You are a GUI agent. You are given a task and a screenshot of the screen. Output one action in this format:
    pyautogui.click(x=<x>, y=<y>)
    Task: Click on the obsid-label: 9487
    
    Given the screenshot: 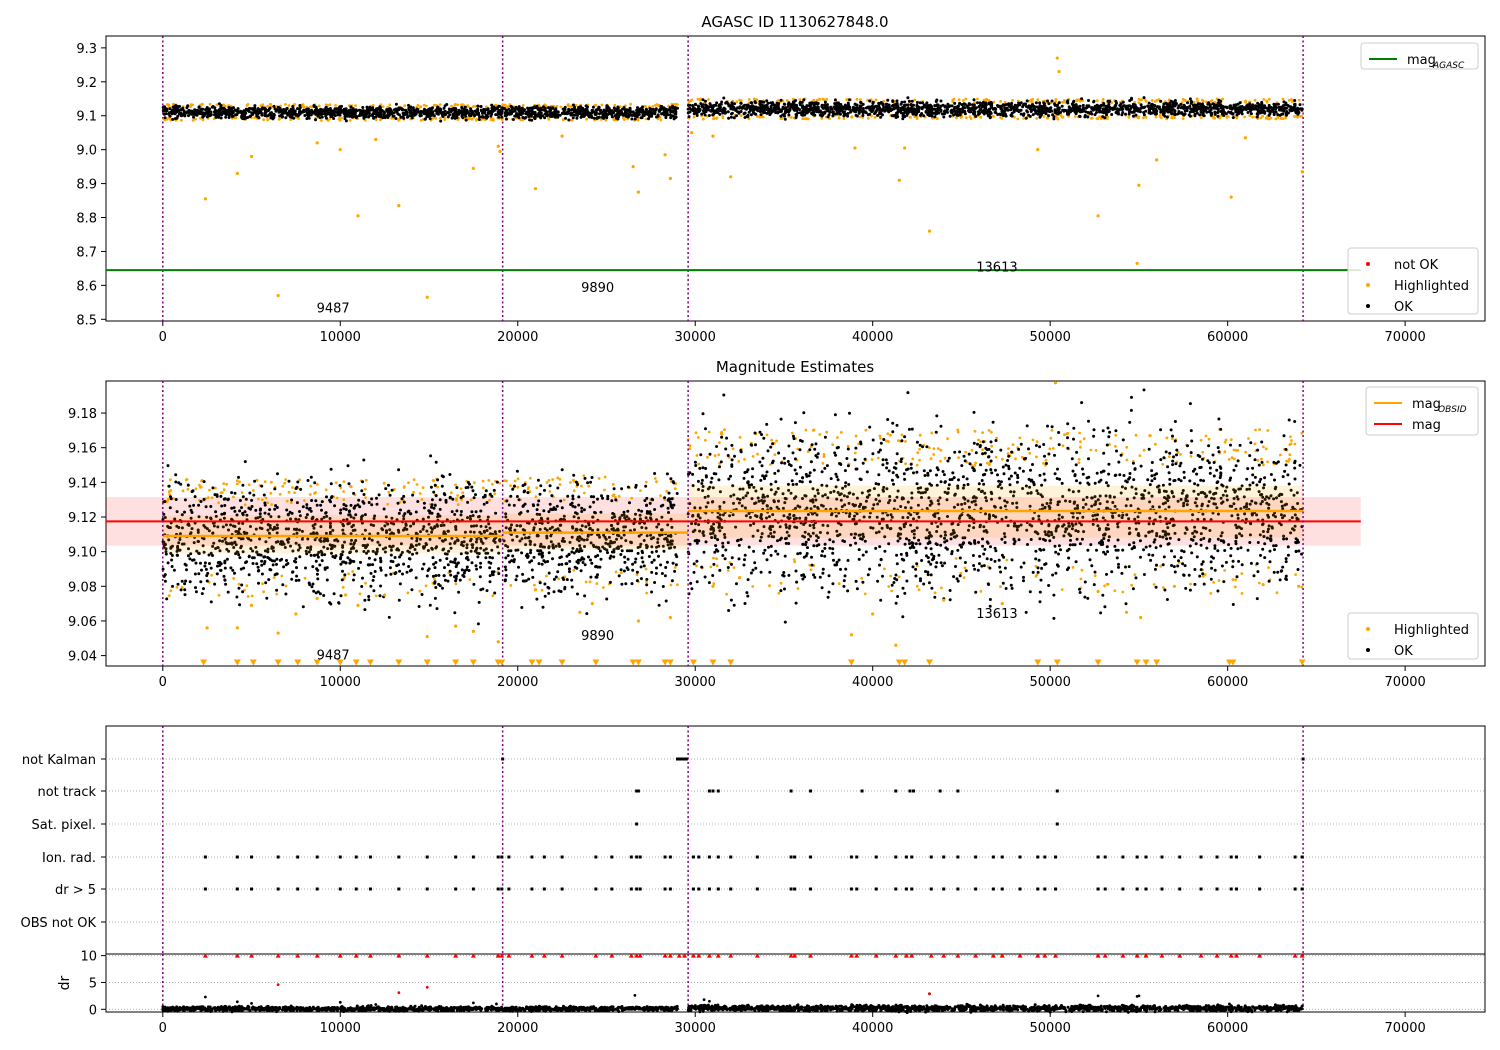 What is the action you would take?
    pyautogui.click(x=333, y=308)
    